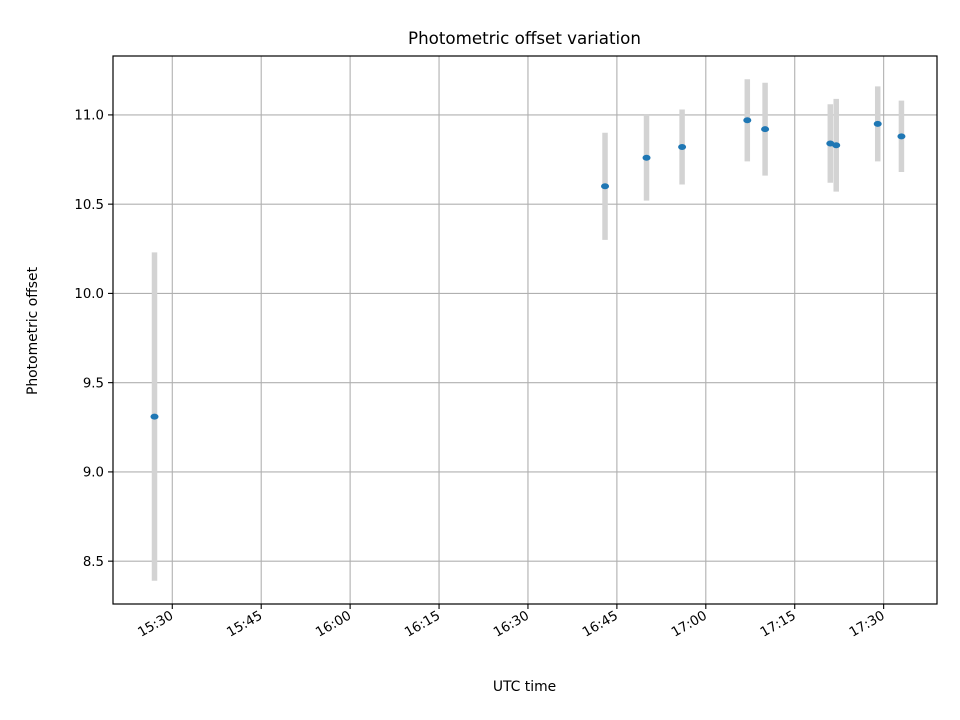 The image size is (960, 720). What do you see at coordinates (33, 330) in the screenshot?
I see `y-axis-title: Photometric offset` at bounding box center [33, 330].